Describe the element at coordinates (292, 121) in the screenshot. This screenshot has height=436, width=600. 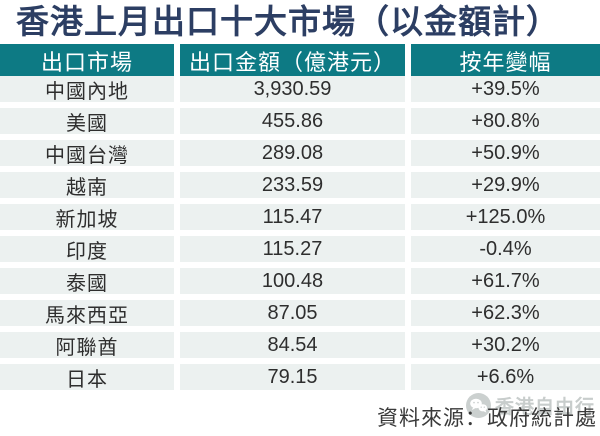
I see `value-cell: 455.86` at that location.